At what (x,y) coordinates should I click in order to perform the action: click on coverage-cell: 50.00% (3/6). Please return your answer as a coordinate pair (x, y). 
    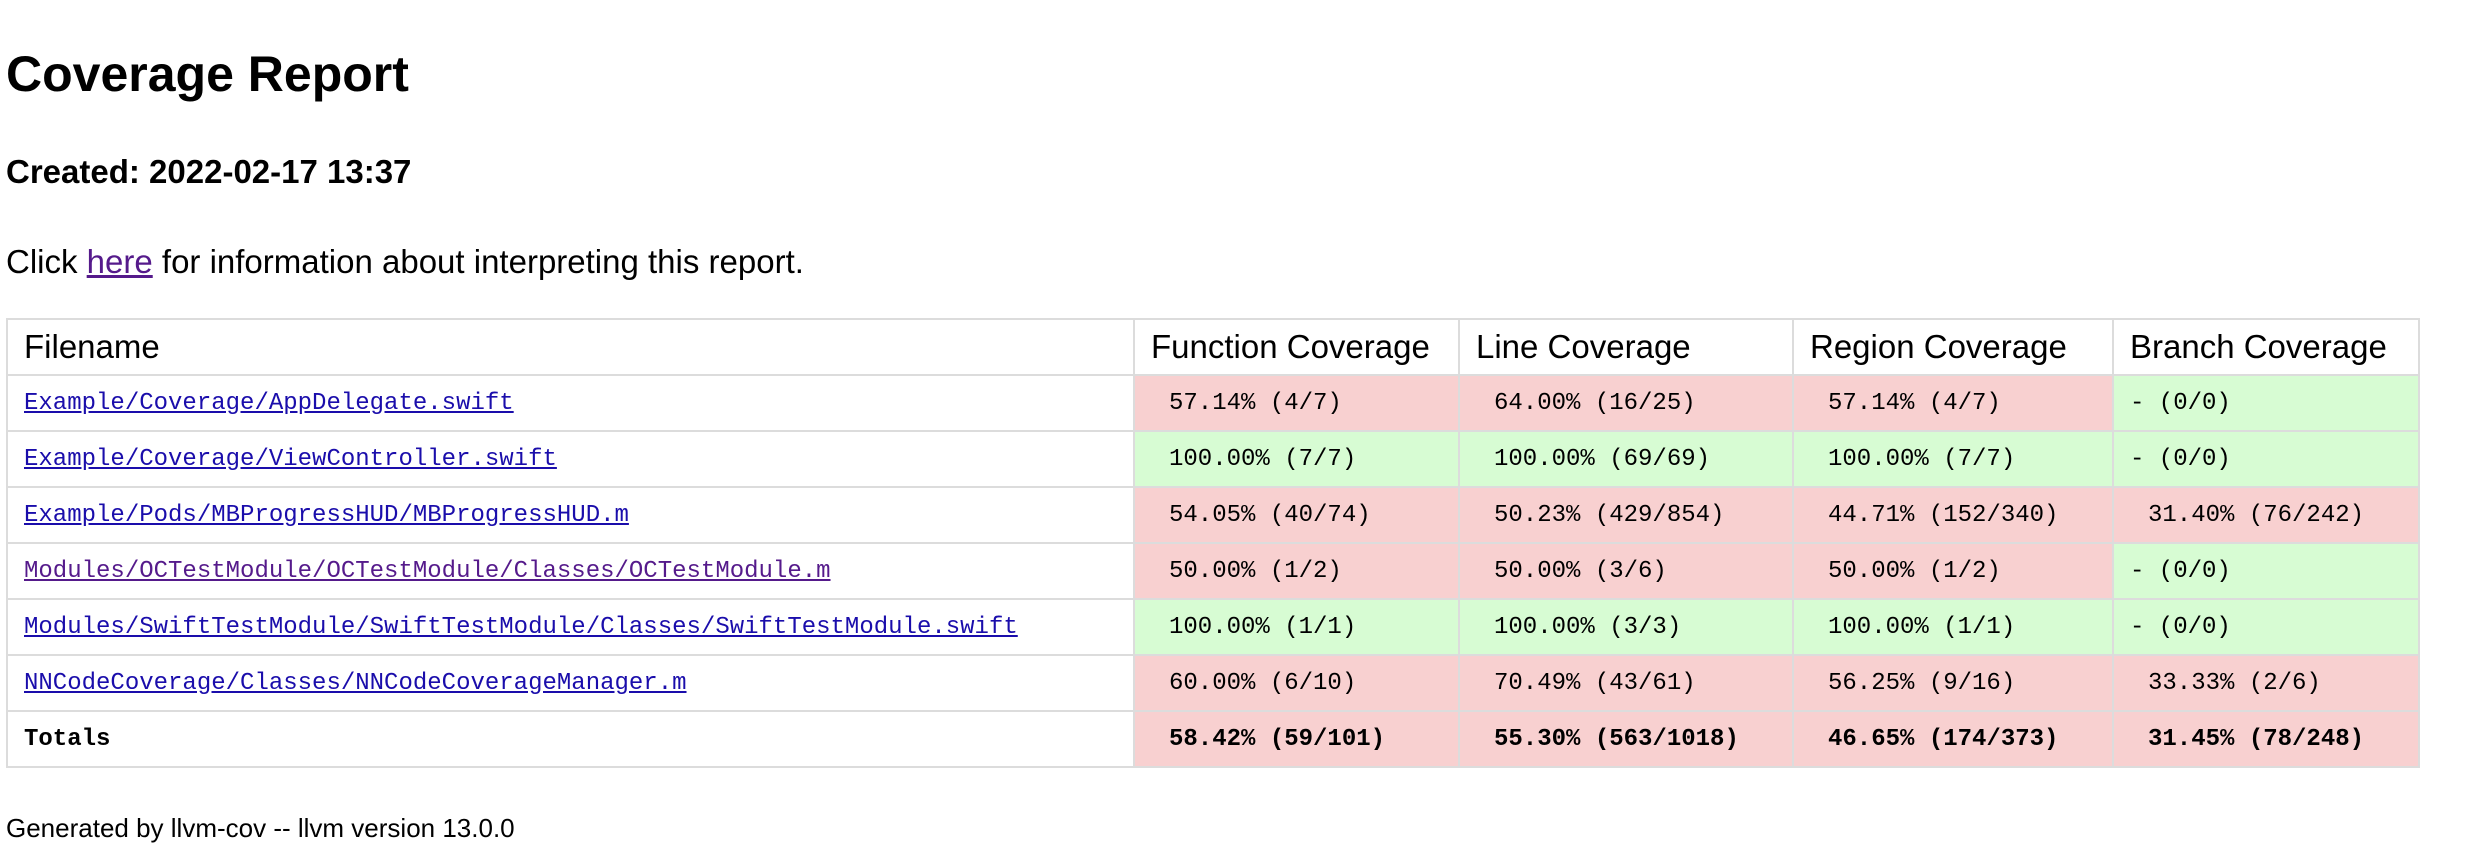
    Looking at the image, I should click on (1626, 571).